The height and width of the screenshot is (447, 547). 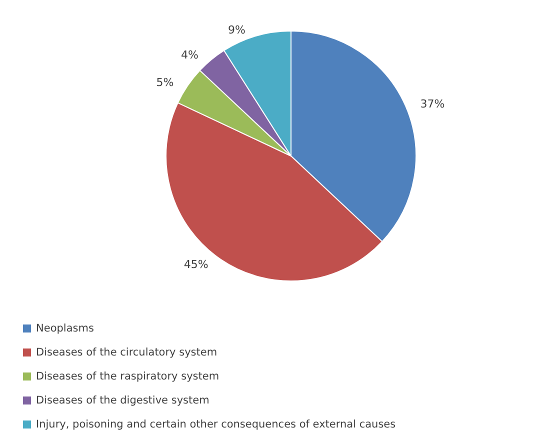 I want to click on legend-label: Diseases of the circulatory system, so click(x=127, y=352).